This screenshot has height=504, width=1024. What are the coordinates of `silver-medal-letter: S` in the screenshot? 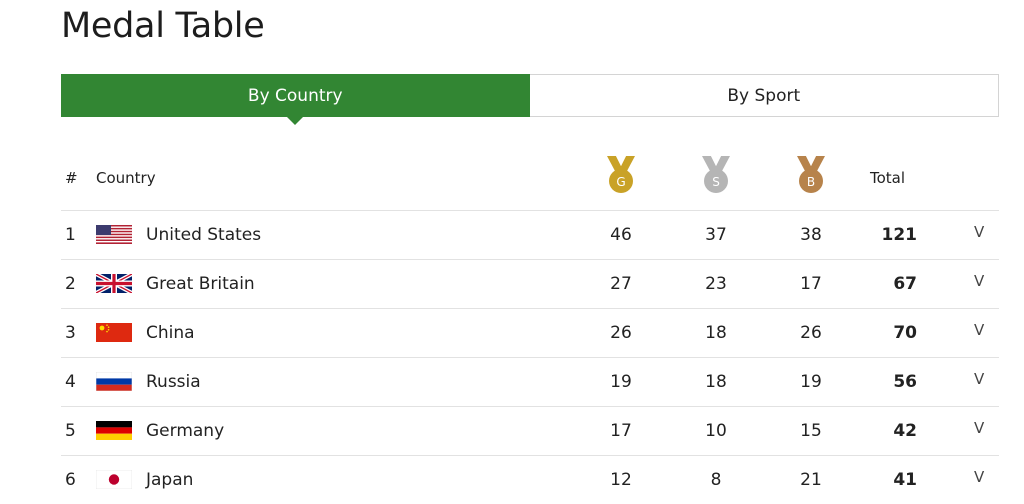 It's located at (716, 182).